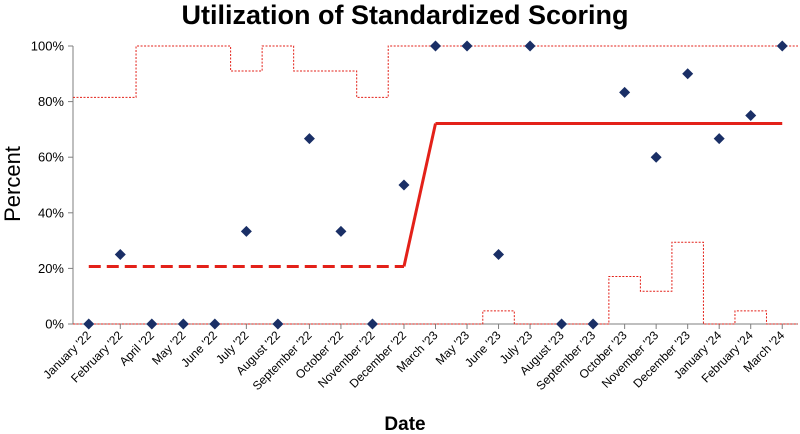  I want to click on y-tick-label: 0%, so click(54, 324).